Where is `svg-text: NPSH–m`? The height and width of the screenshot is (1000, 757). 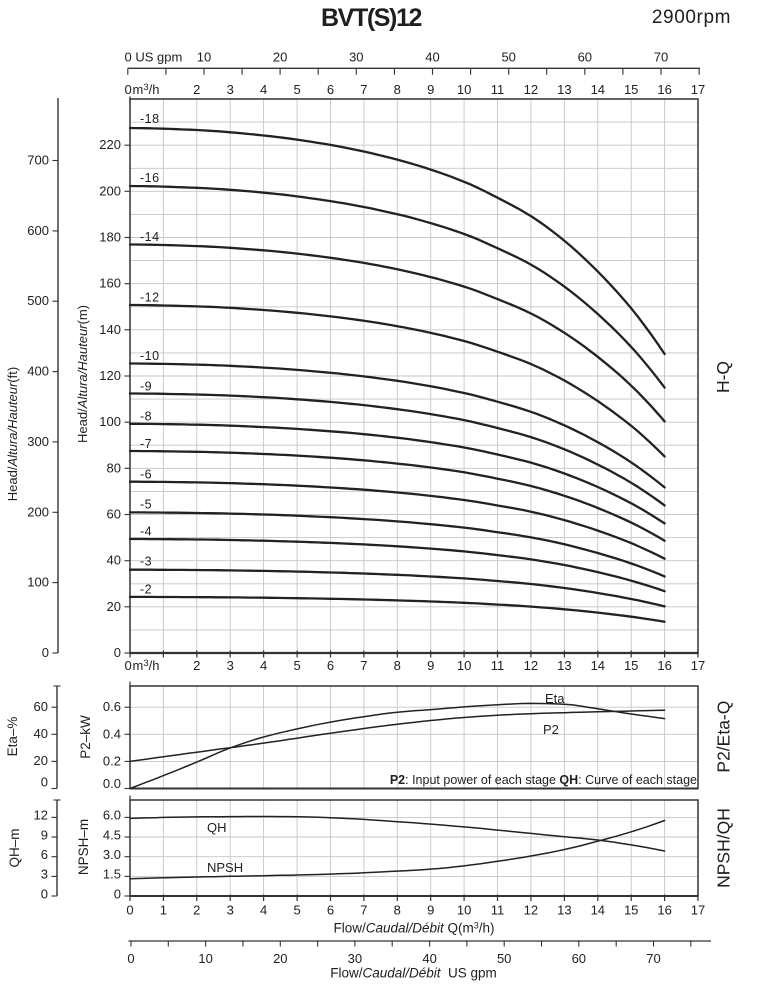 svg-text: NPSH–m is located at coordinates (83, 847).